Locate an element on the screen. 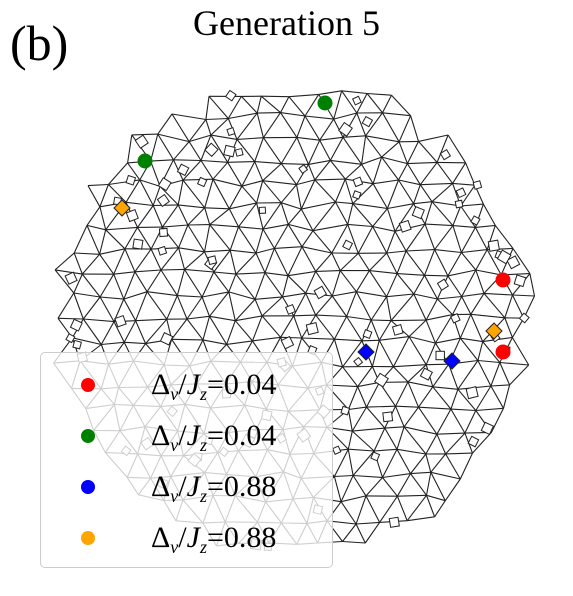 This screenshot has height=596, width=573. legend-label-green: Δν/Jz=0.04 is located at coordinates (214, 437).